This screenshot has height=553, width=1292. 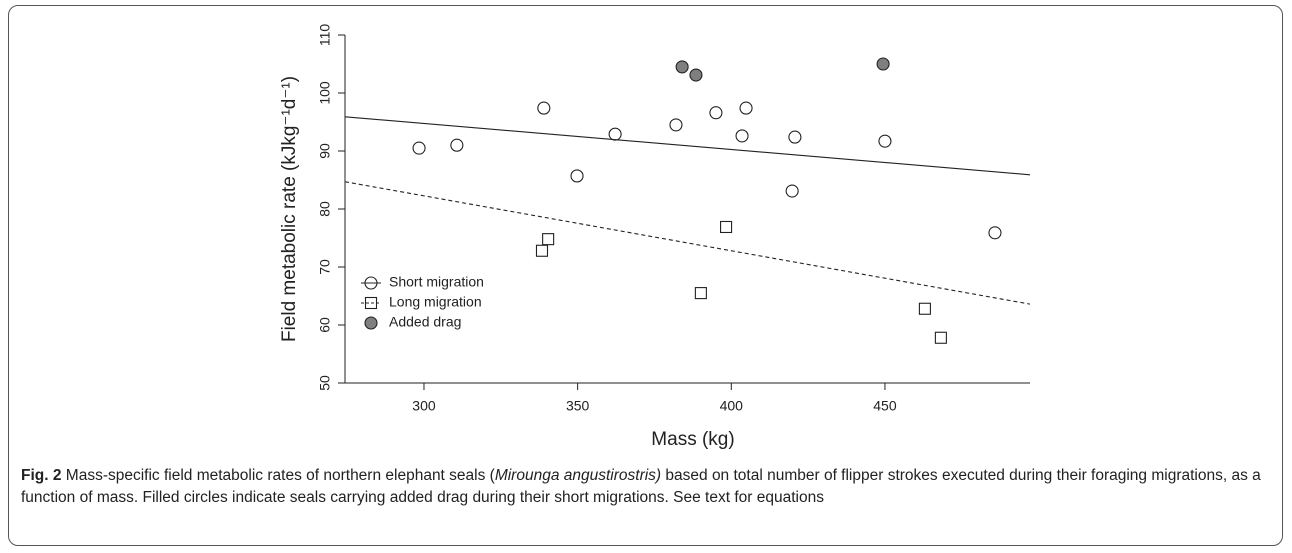 I want to click on x-tick-label: 300, so click(x=424, y=406).